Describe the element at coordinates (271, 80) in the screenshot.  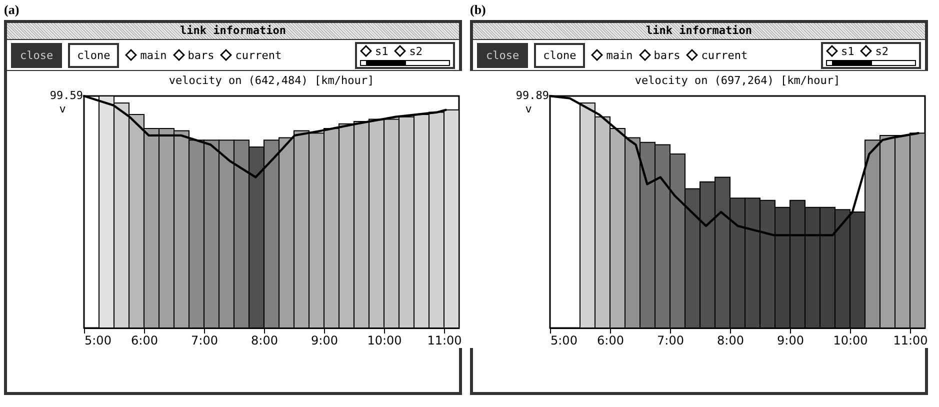
I see `chart-title: velocity on (642,484) [km/hour]` at that location.